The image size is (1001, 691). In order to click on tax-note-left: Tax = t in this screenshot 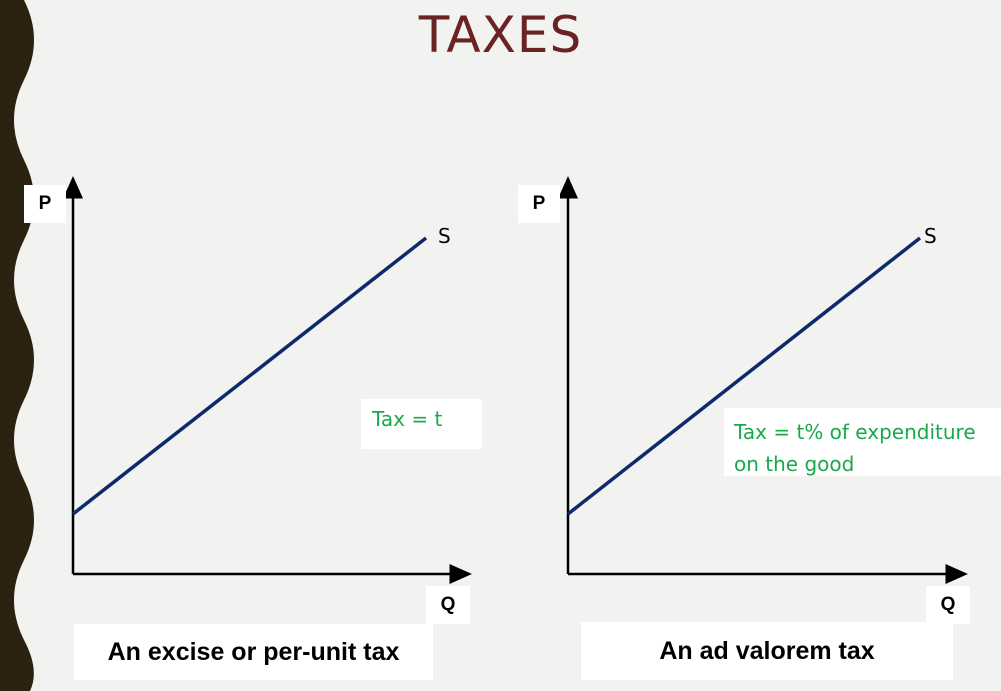, I will do `click(421, 424)`.